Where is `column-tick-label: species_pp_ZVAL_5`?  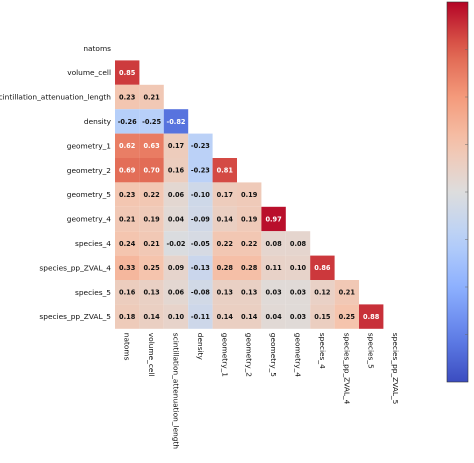
column-tick-label: species_pp_ZVAL_5 is located at coordinates (395, 369).